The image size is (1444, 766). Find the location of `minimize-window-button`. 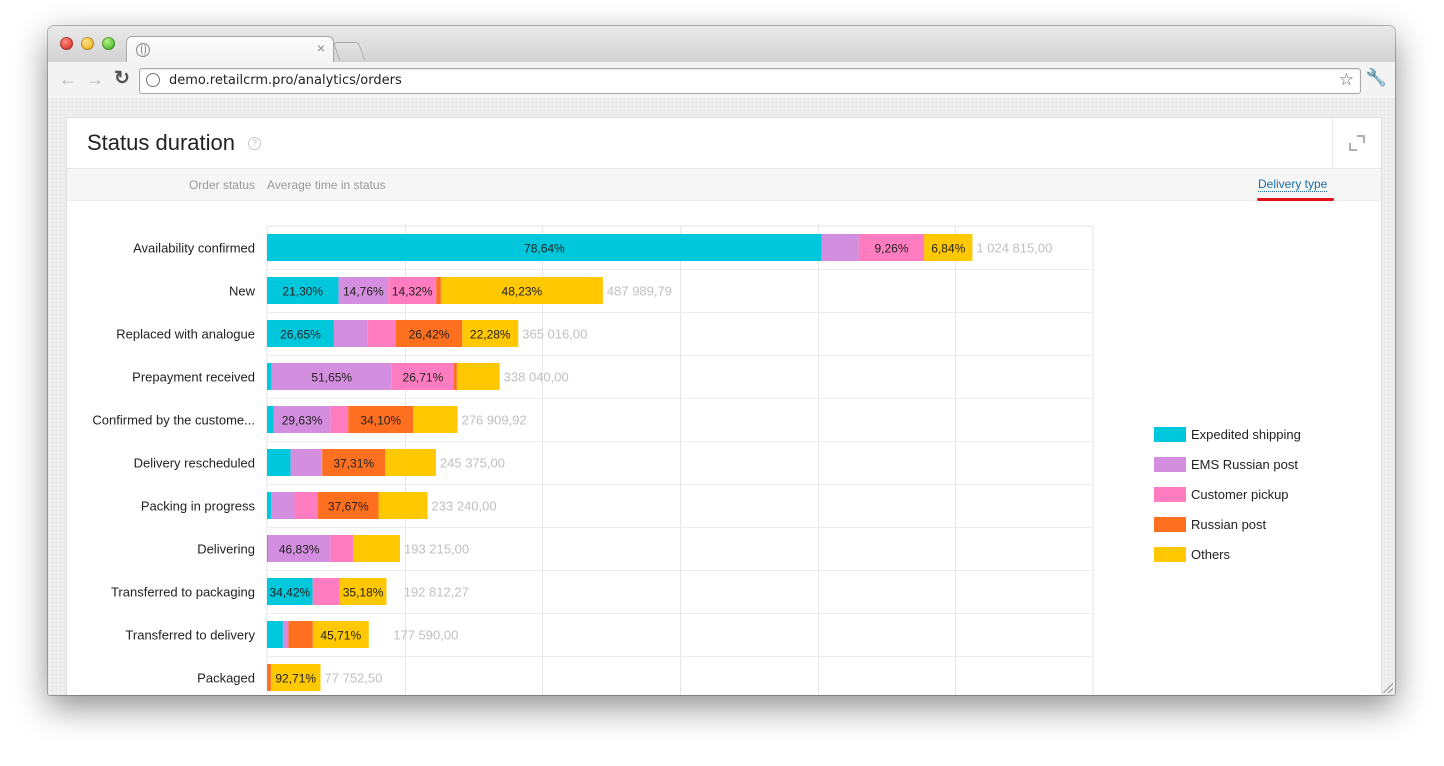

minimize-window-button is located at coordinates (87, 43).